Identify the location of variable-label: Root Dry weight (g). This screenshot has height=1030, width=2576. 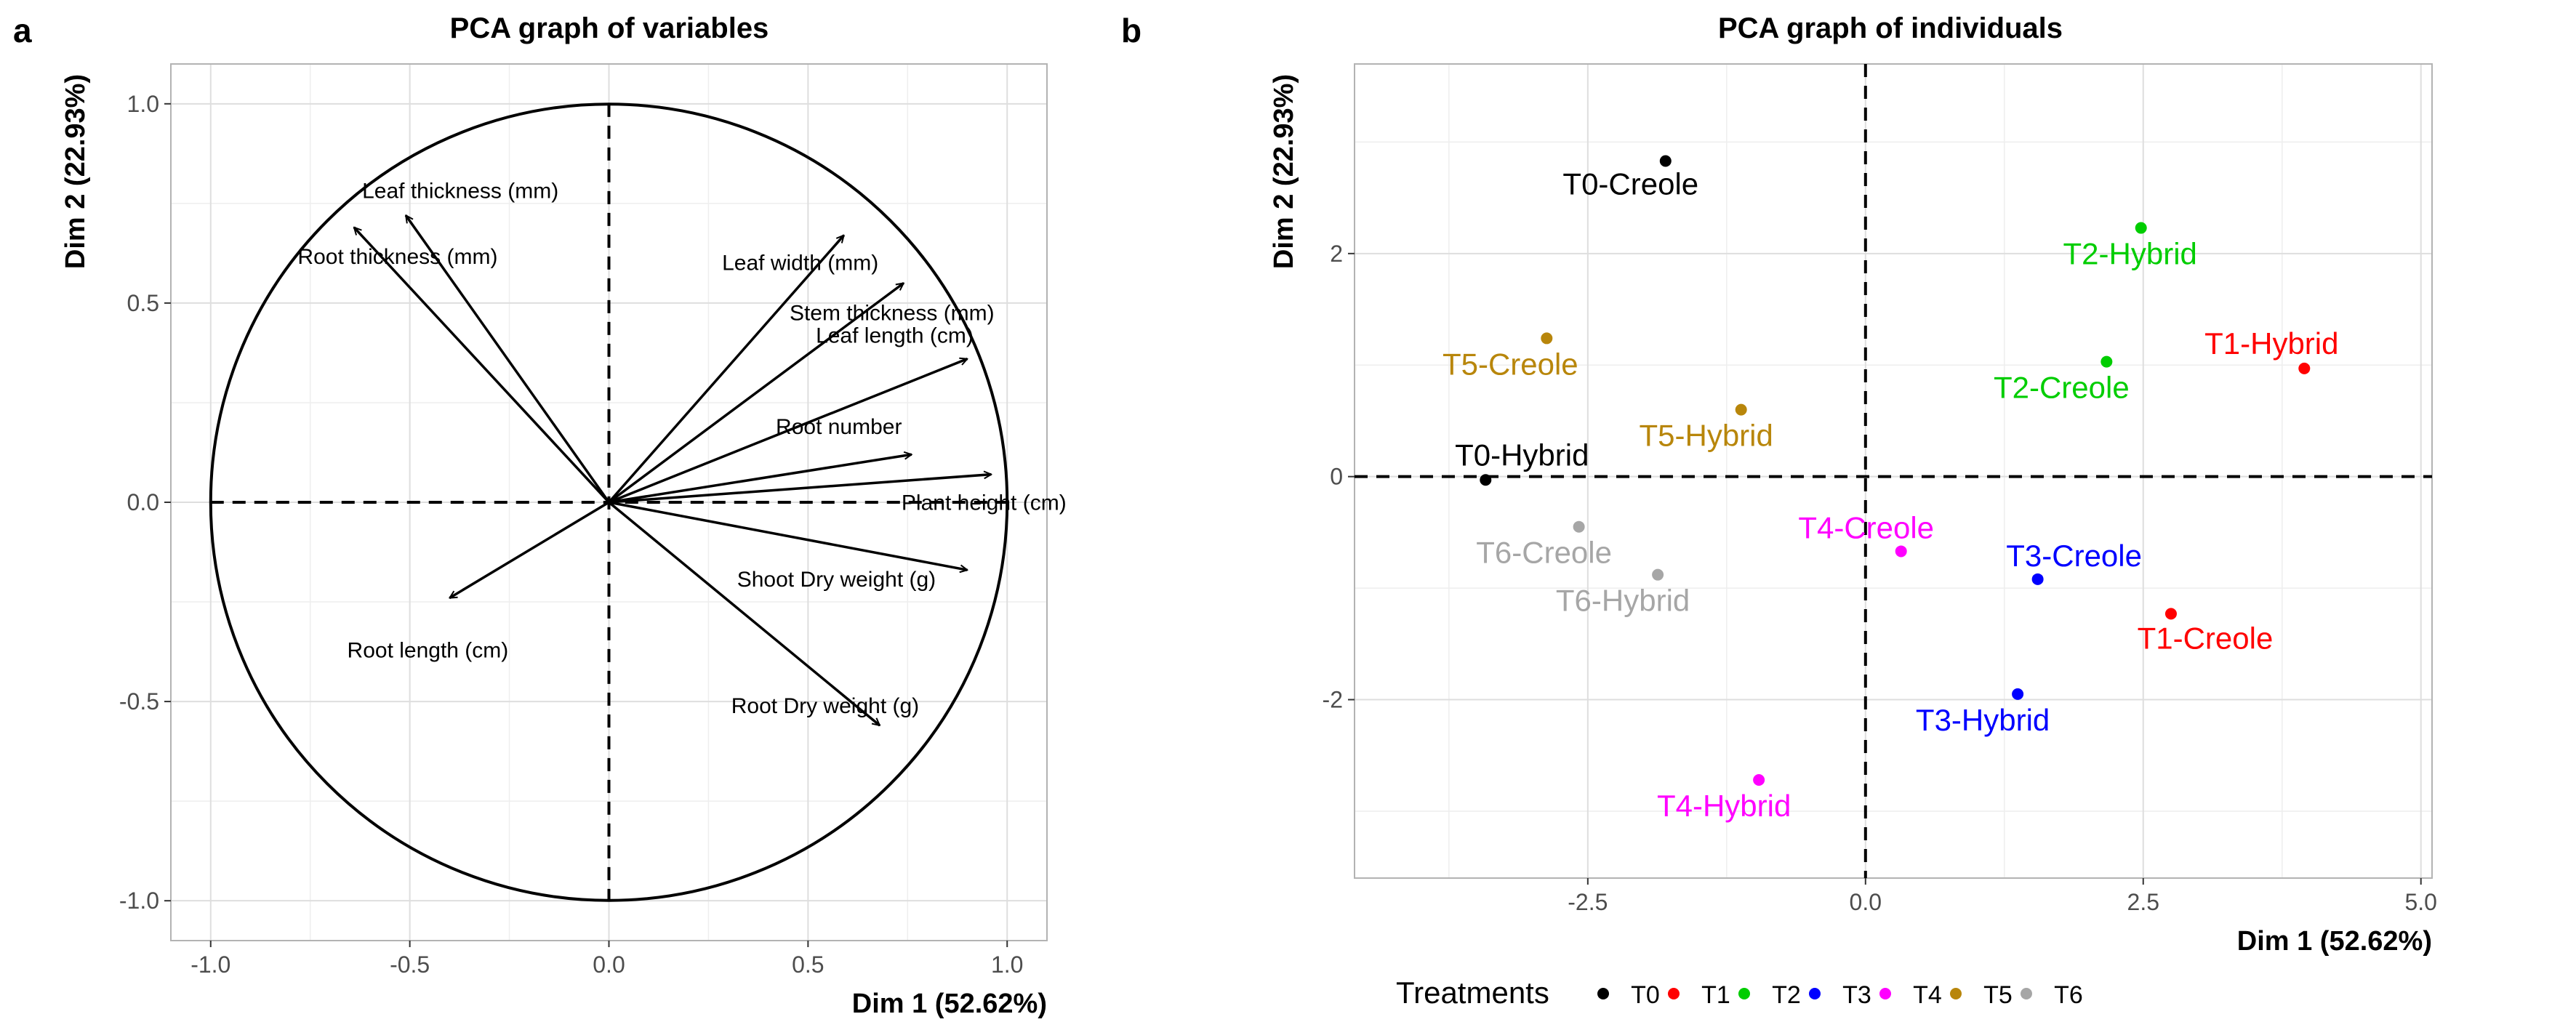
(825, 706).